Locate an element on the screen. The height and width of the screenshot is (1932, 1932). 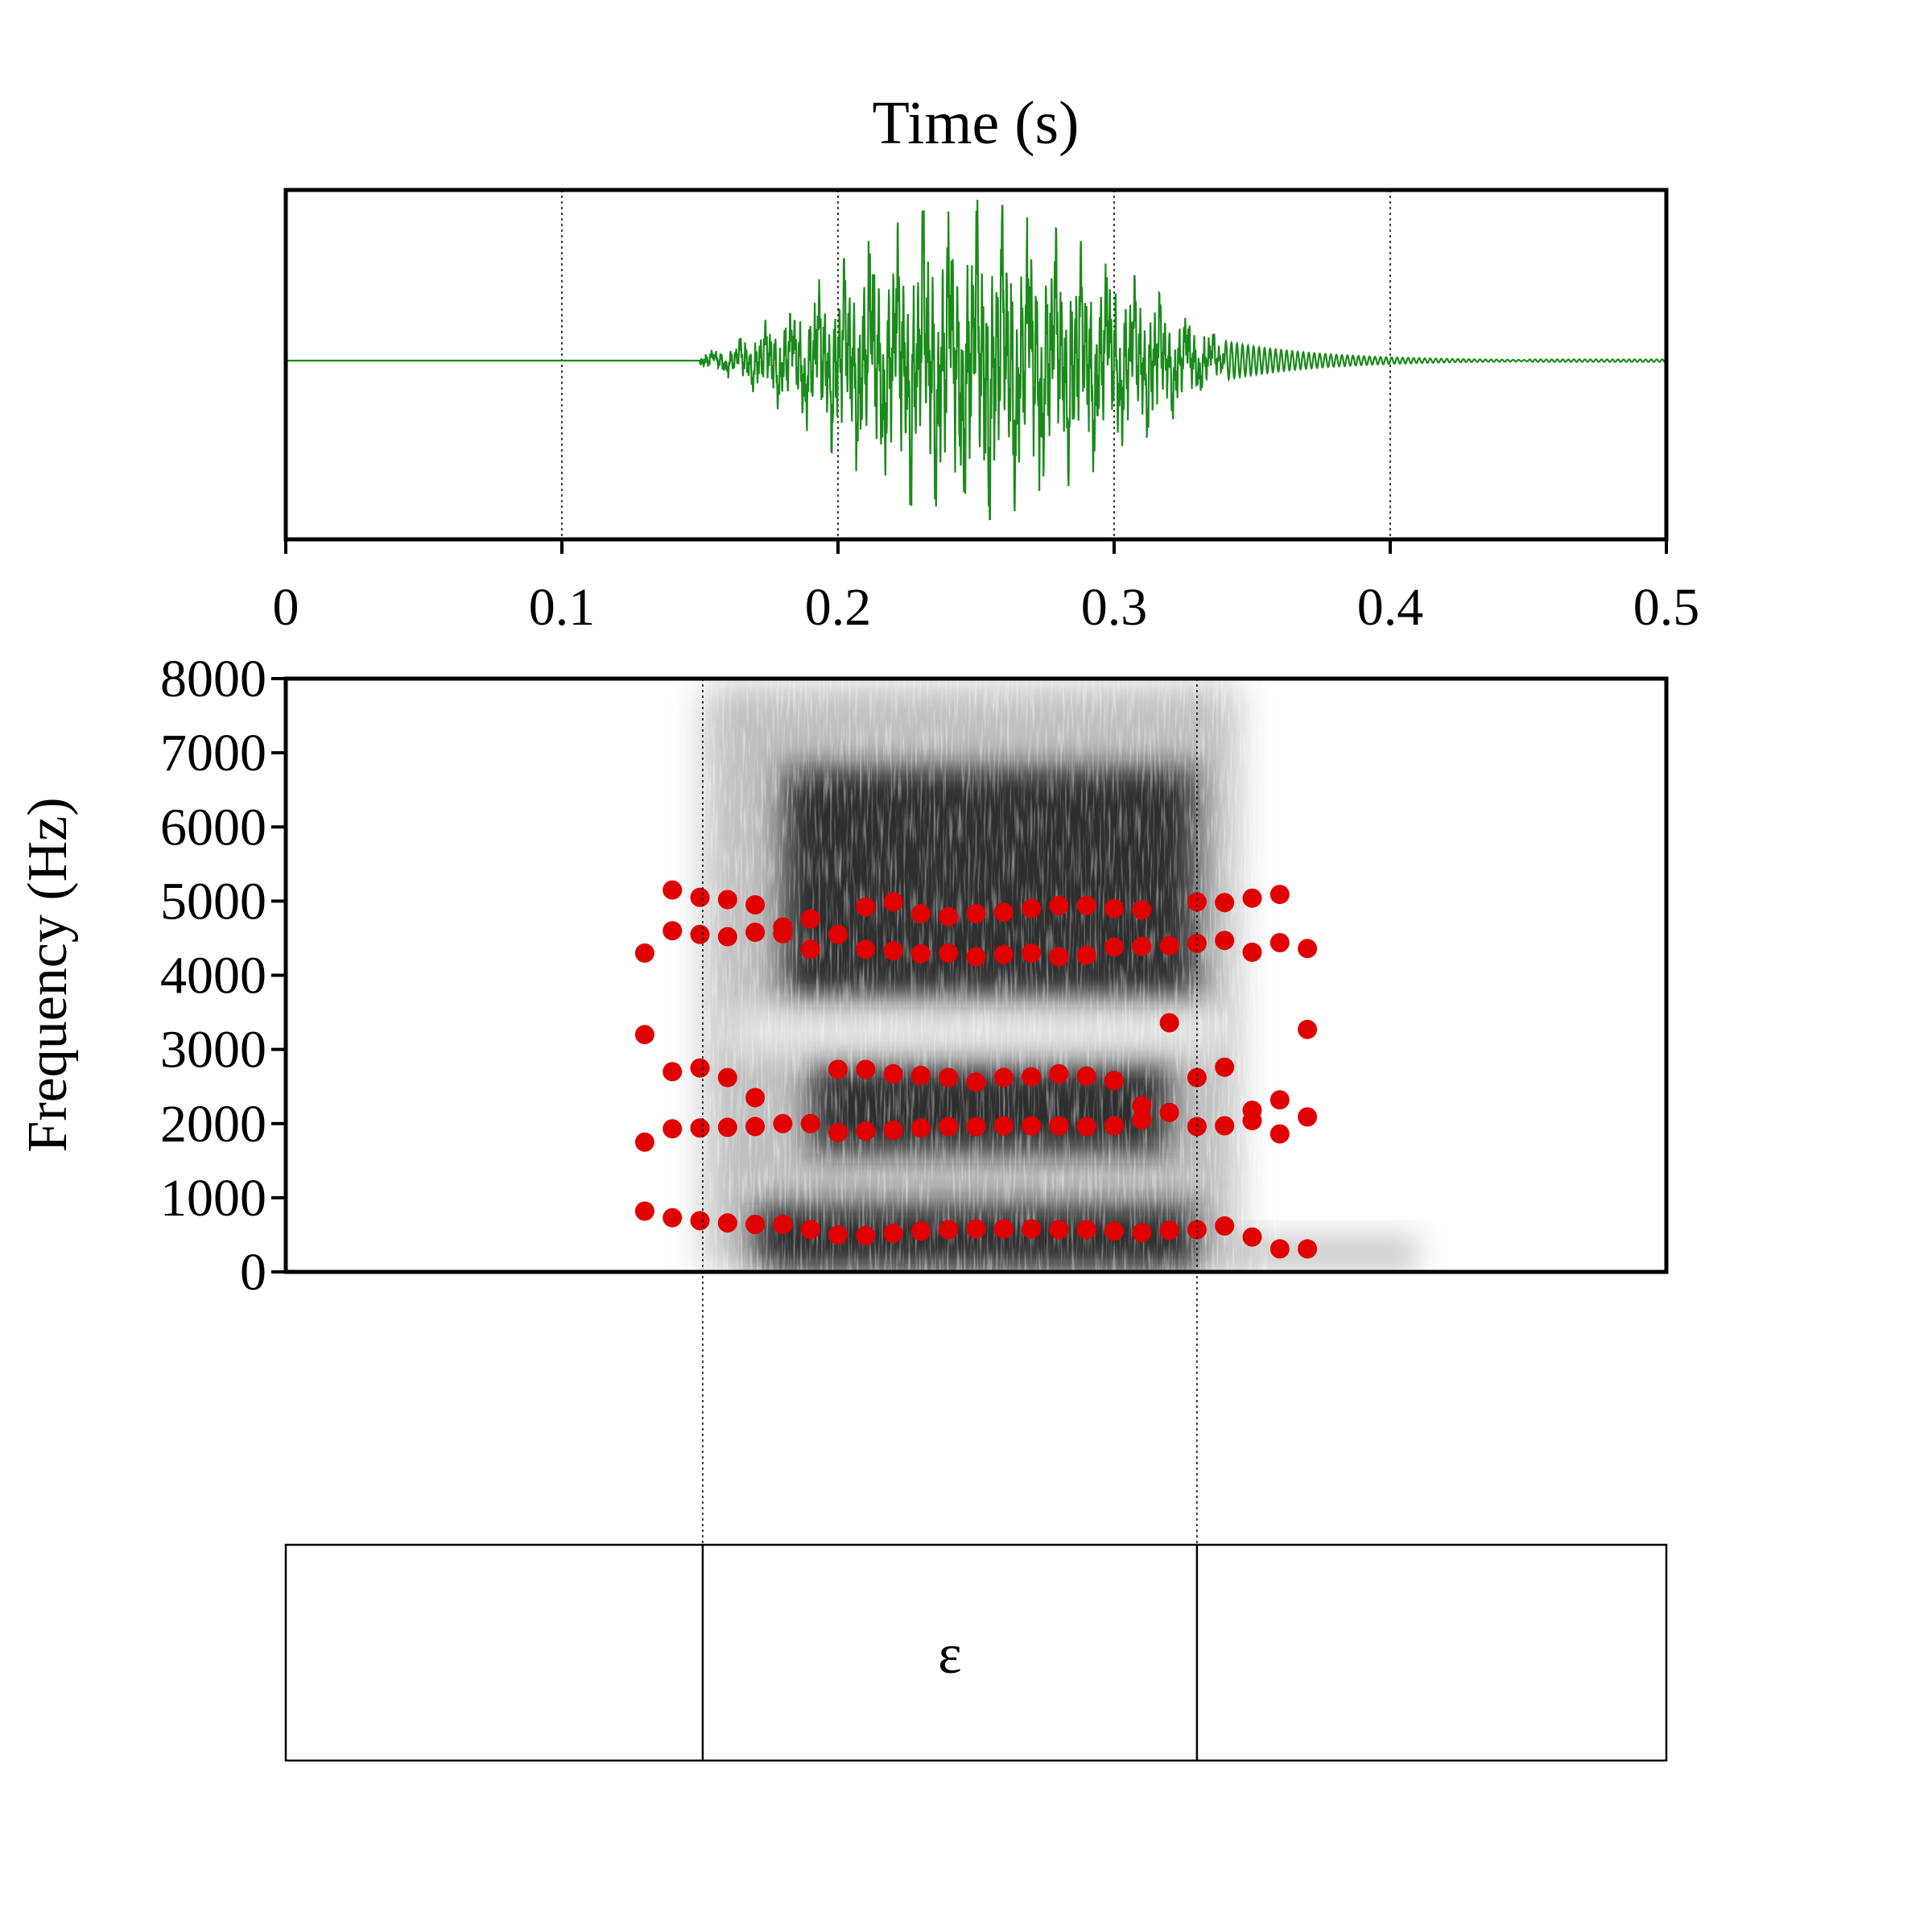
y-tick-label: 0 is located at coordinates (253, 1272).